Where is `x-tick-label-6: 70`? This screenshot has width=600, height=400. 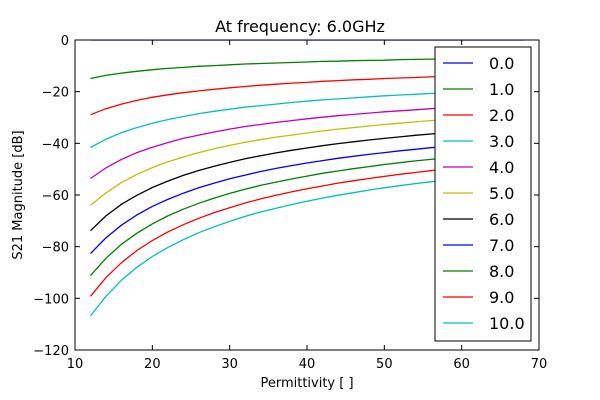 x-tick-label-6: 70 is located at coordinates (539, 364).